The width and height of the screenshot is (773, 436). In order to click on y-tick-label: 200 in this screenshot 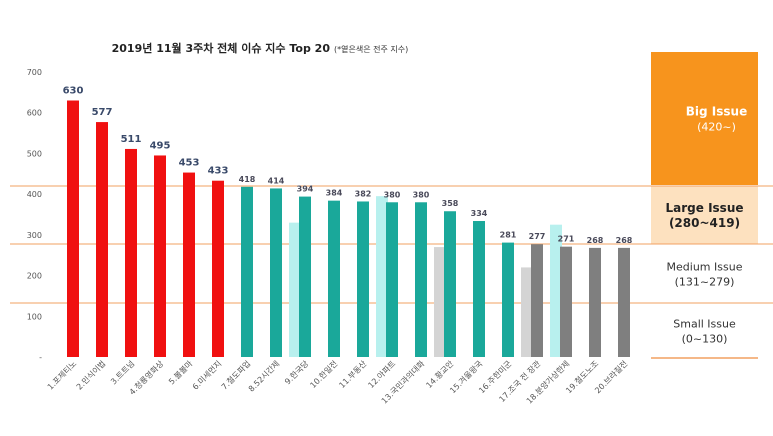, I will do `click(34, 276)`.